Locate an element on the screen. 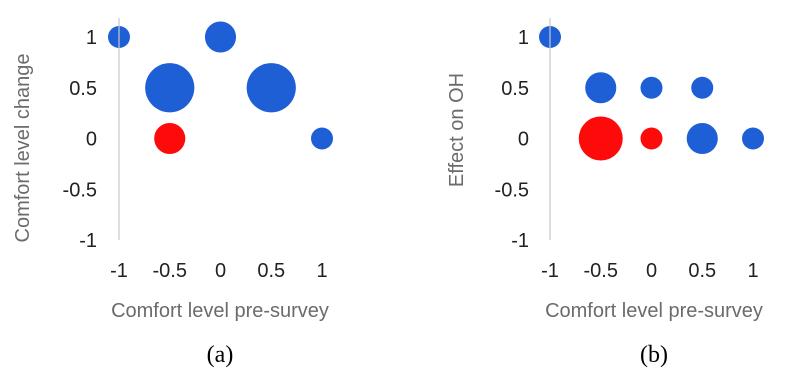  y-axis-title-b: Effect on OH is located at coordinates (457, 130).